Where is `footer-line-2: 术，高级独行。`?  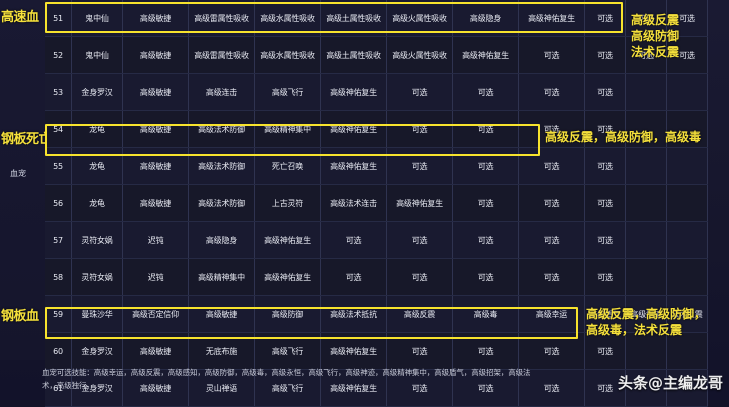
footer-line-2: 术，高级独行。 is located at coordinates (68, 385).